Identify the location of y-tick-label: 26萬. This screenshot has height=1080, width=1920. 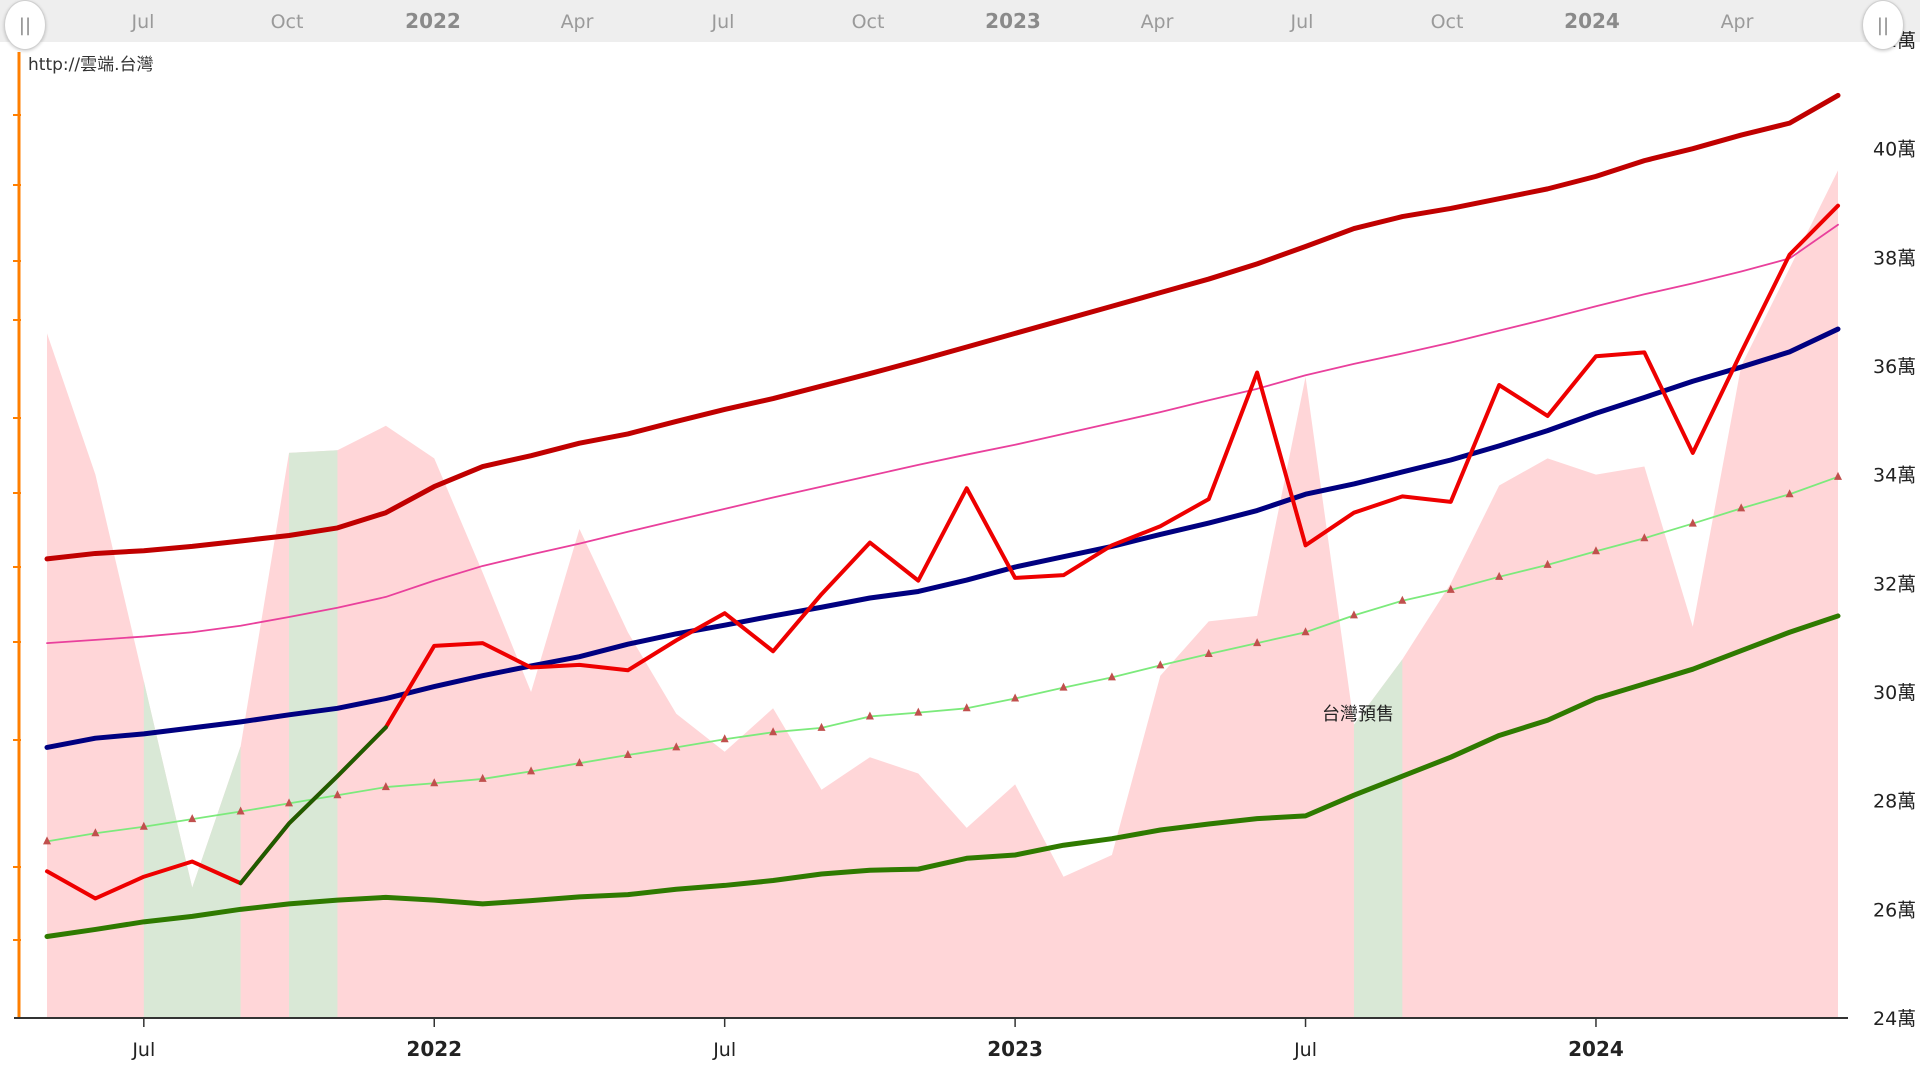
(1894, 910).